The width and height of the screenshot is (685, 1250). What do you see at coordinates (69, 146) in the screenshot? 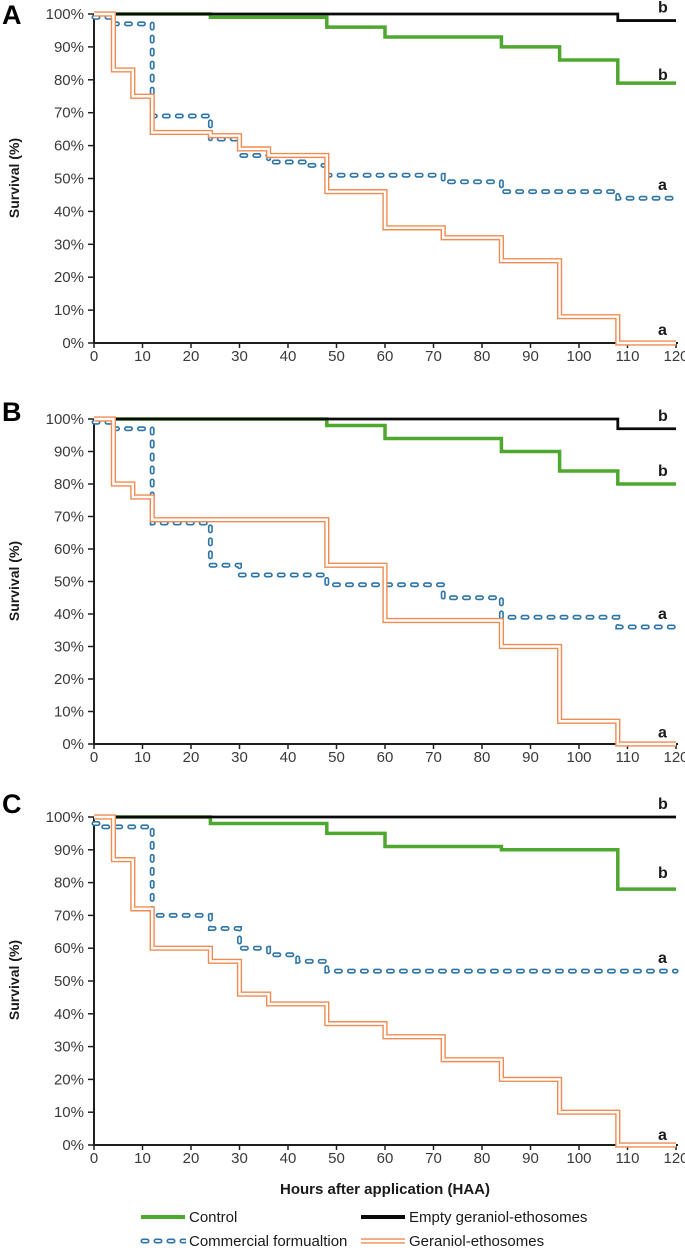
I see `panel-a-y-tick-label: 60%` at bounding box center [69, 146].